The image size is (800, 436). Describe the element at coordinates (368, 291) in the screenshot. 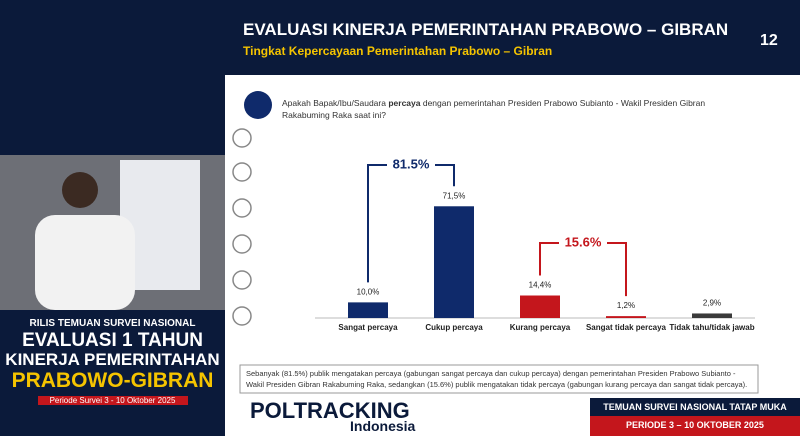

I see `value-label: 10,0%` at that location.